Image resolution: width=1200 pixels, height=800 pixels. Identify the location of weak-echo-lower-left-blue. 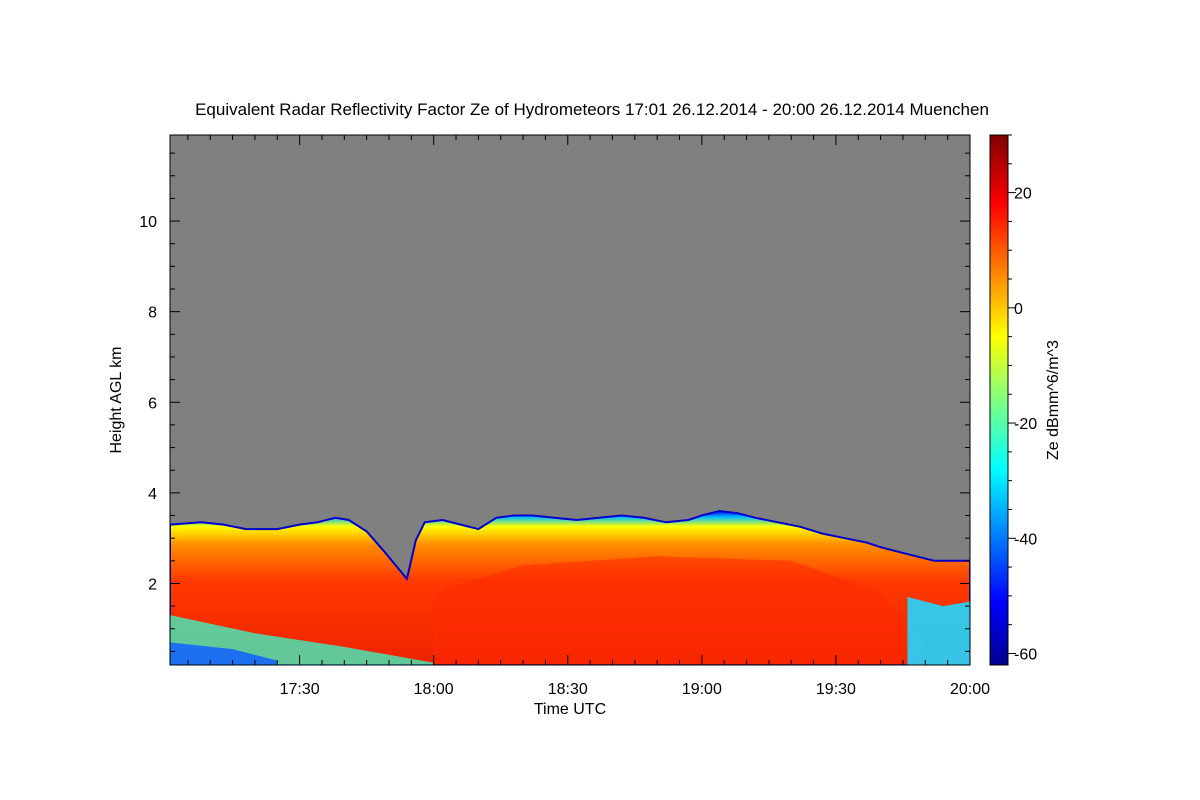
(224, 653).